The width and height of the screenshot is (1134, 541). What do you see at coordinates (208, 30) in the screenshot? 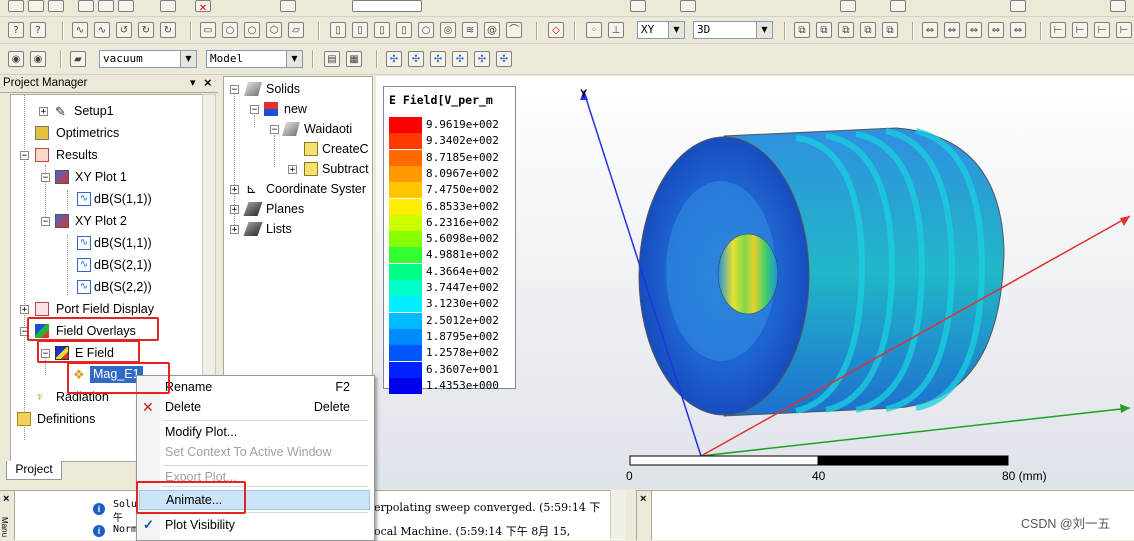
I see `draw-rectangle-icon: ▭` at bounding box center [208, 30].